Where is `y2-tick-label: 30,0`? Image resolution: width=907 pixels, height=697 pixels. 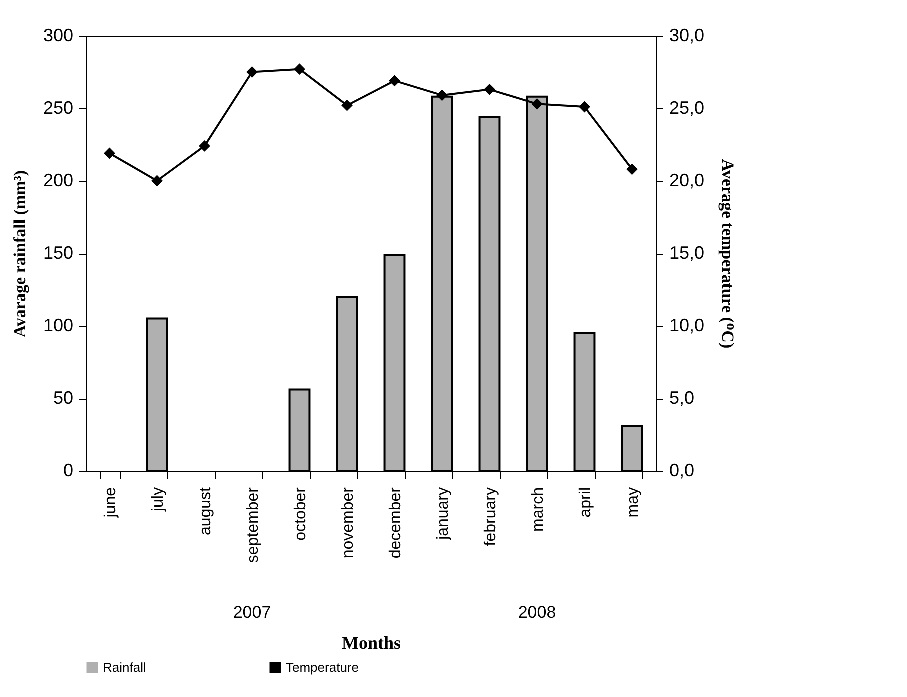
y2-tick-label: 30,0 is located at coordinates (687, 36).